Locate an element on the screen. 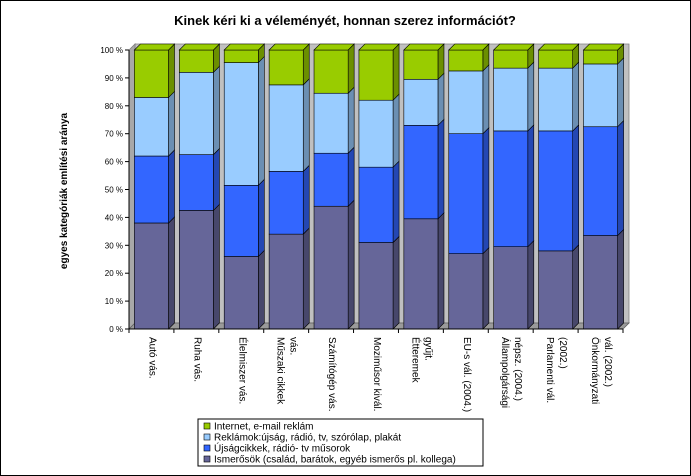 This screenshot has width=691, height=476. y-tick-label: 70 % is located at coordinates (114, 134).